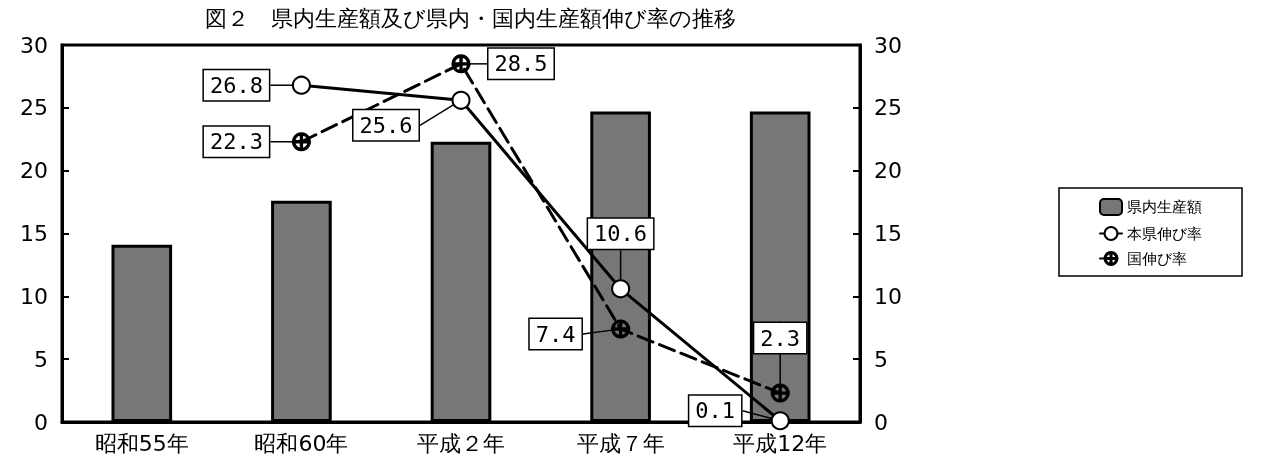  Describe the element at coordinates (621, 234) in the screenshot. I see `data-label: 10.6` at that location.